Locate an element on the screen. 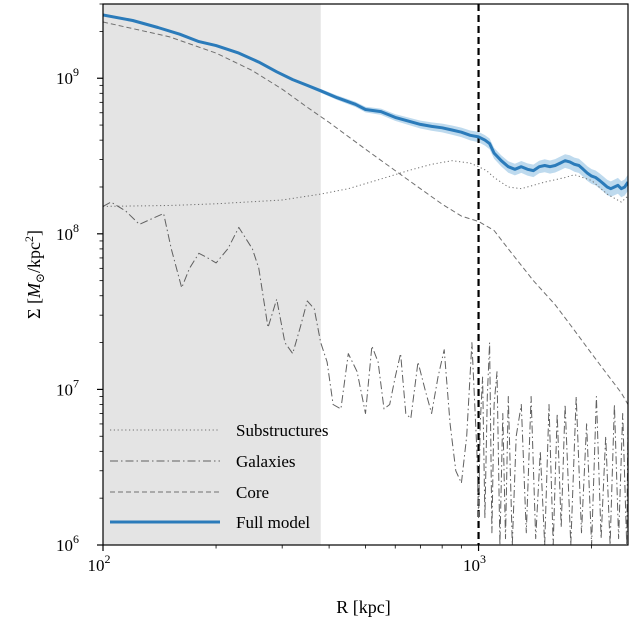 The image size is (643, 623). x-axis-label: R [kpc] is located at coordinates (363, 607).